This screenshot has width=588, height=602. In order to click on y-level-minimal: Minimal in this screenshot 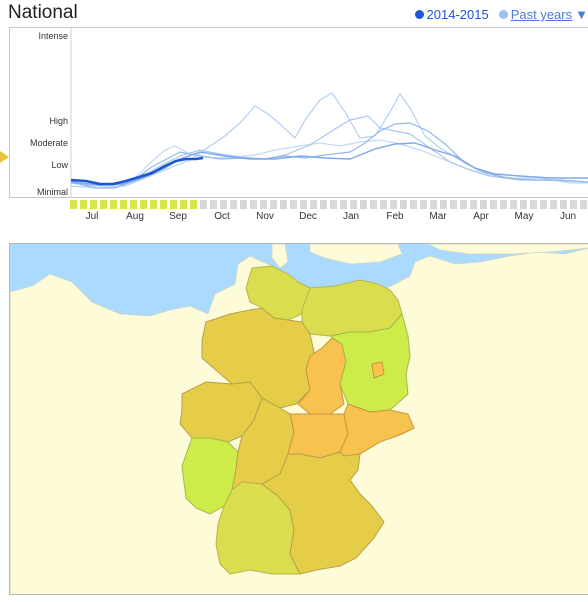, I will do `click(52, 192)`.